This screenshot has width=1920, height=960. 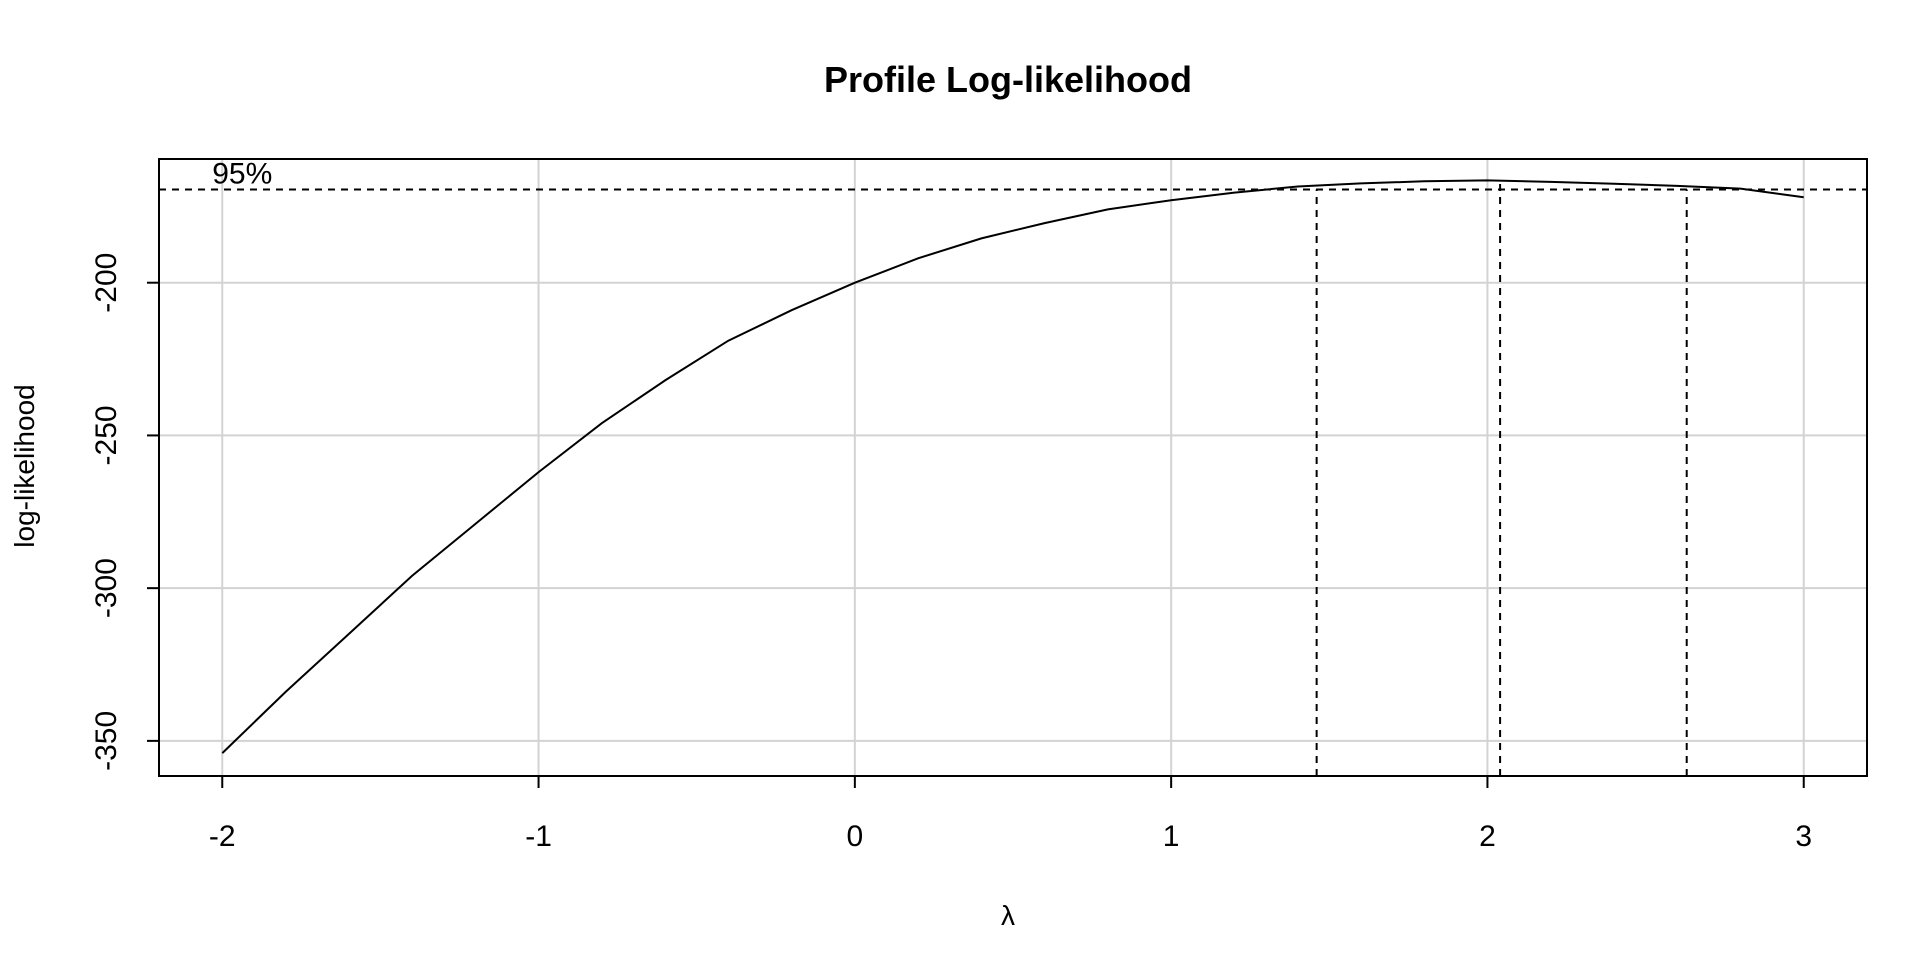 What do you see at coordinates (1487, 836) in the screenshot?
I see `x-tick-label: 2` at bounding box center [1487, 836].